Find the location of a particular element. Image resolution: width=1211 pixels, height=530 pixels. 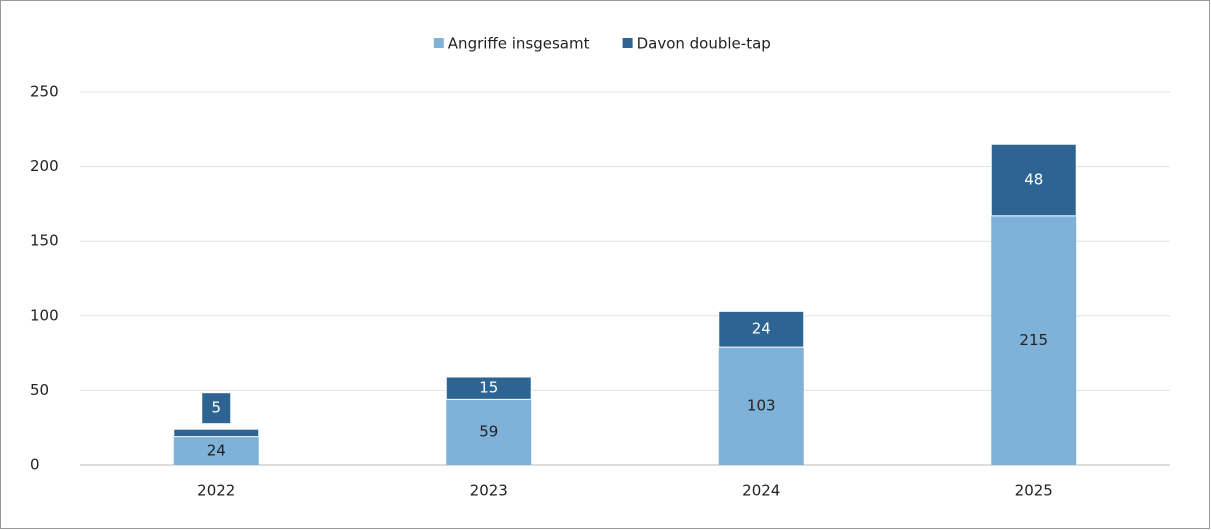

value-label: 48 is located at coordinates (1033, 180).